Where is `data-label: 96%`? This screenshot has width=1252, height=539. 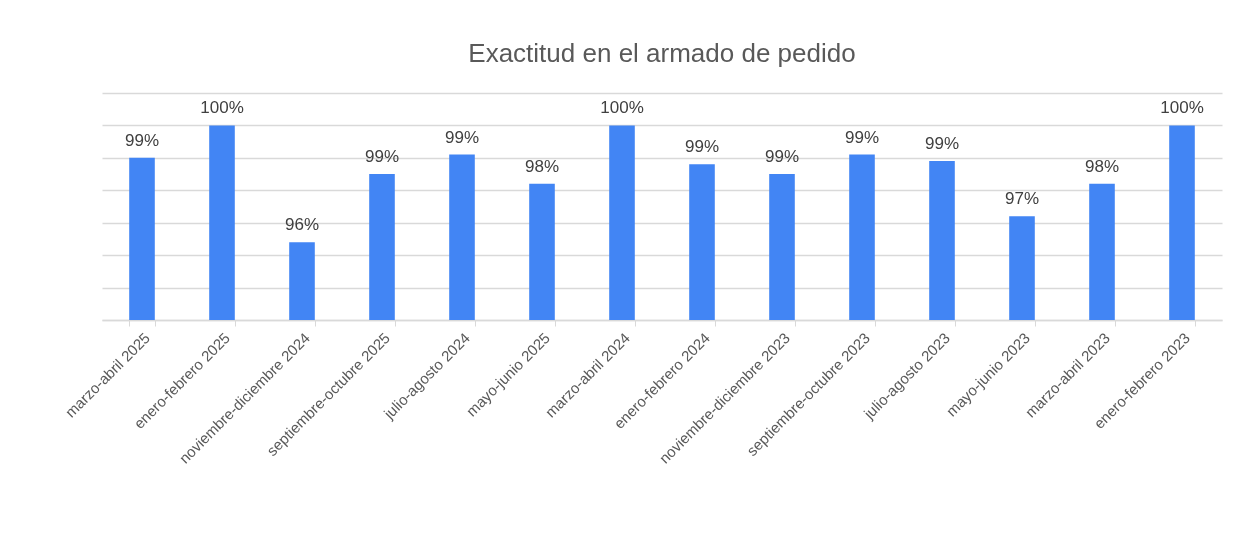 data-label: 96% is located at coordinates (302, 225).